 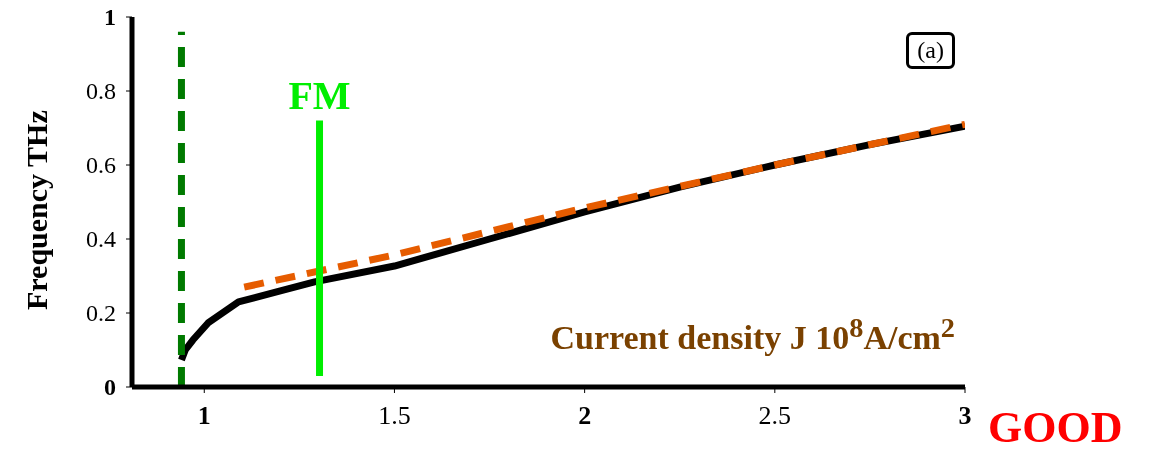 What do you see at coordinates (775, 416) in the screenshot?
I see `x-tick-label: 2.5` at bounding box center [775, 416].